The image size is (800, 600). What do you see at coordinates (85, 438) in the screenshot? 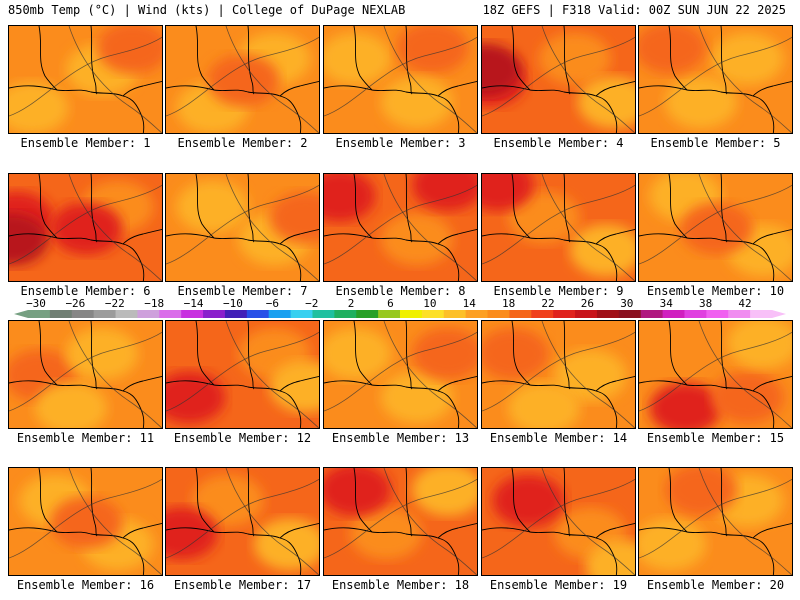
I see `ensemble-member-label: Ensemble Member: 11` at bounding box center [85, 438].